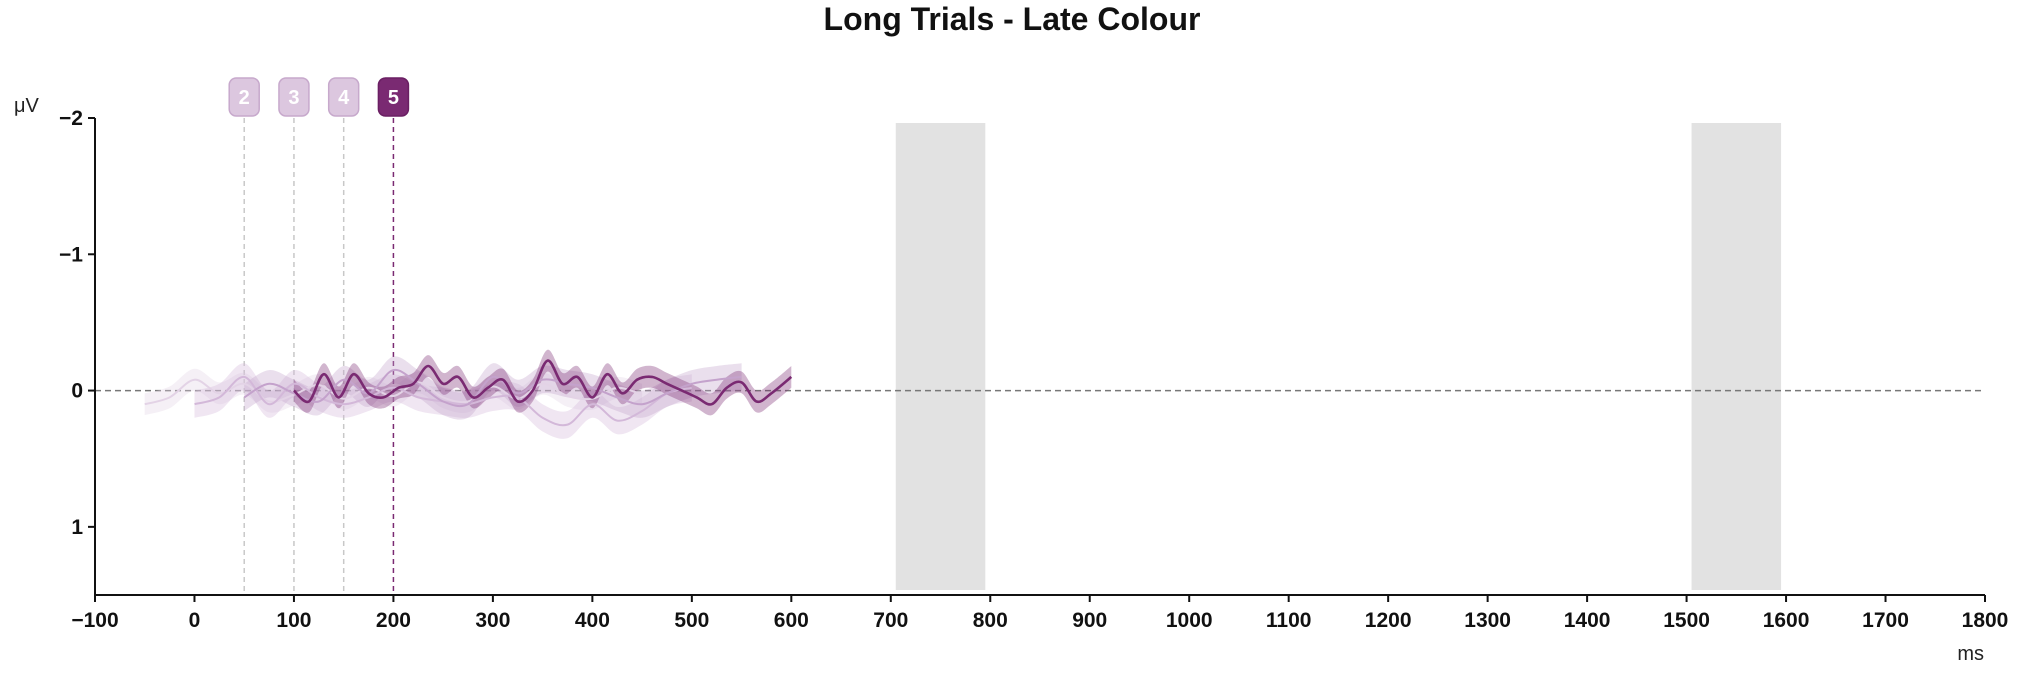 The width and height of the screenshot is (2025, 675). I want to click on confidence-bands, so click(468, 394).